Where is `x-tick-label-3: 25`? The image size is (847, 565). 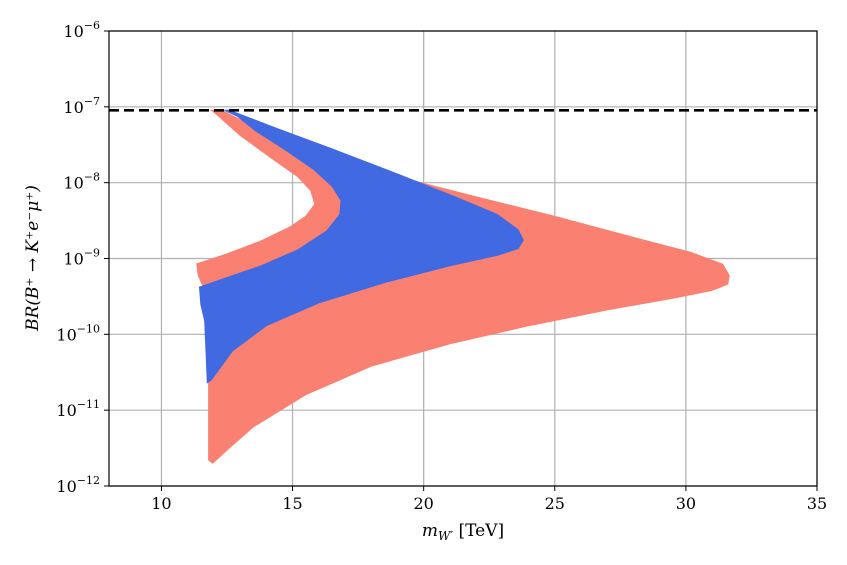
x-tick-label-3: 25 is located at coordinates (555, 503).